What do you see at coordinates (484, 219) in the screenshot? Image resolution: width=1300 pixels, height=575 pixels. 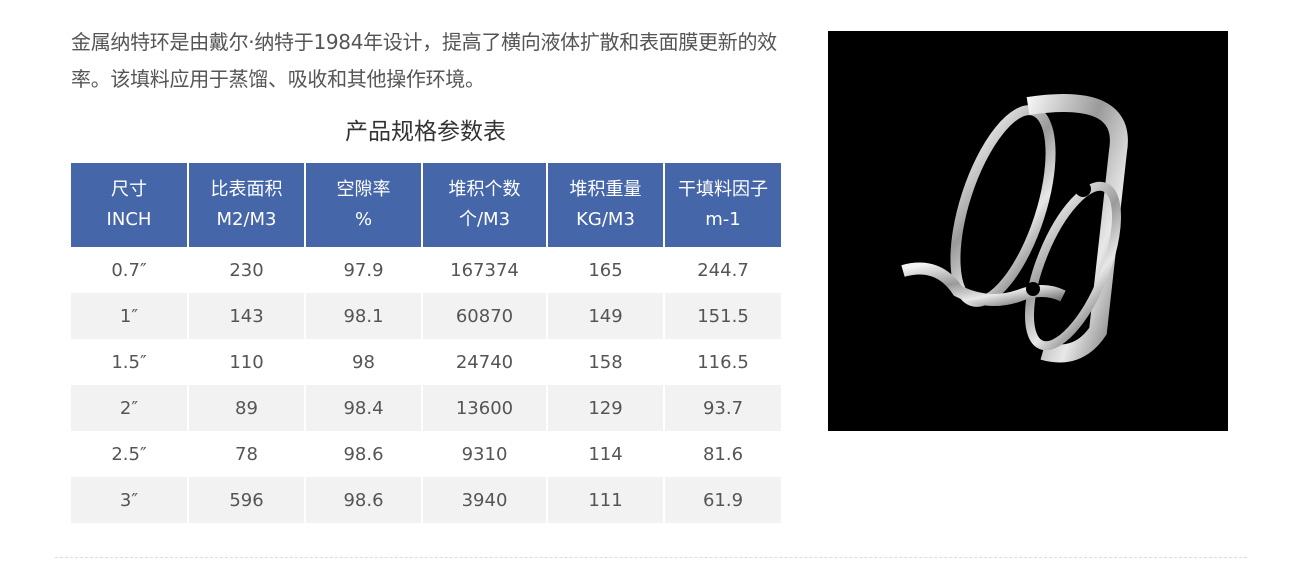 I see `column-header-unit: 个/M3` at bounding box center [484, 219].